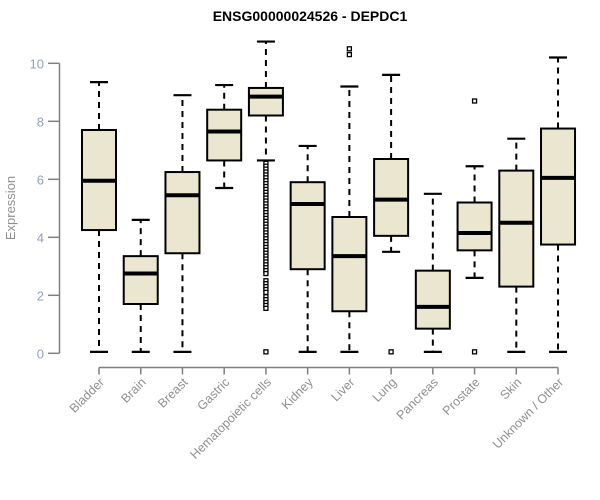  I want to click on box-pancreas, so click(432, 272).